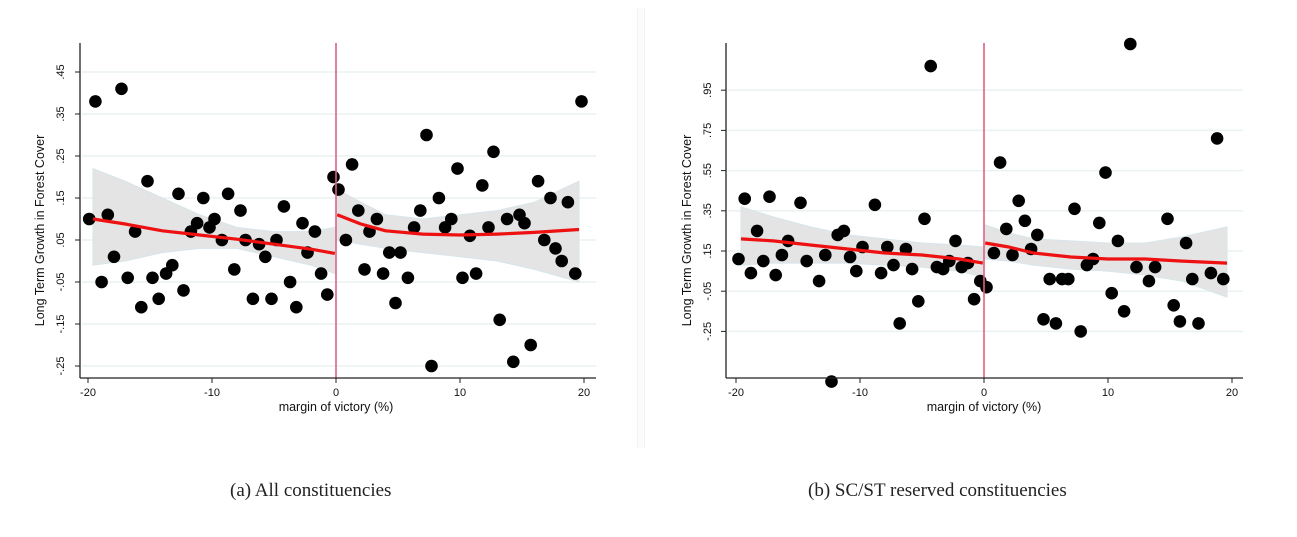 This screenshot has width=1297, height=537. I want to click on y-tick-label: .25, so click(61, 155).